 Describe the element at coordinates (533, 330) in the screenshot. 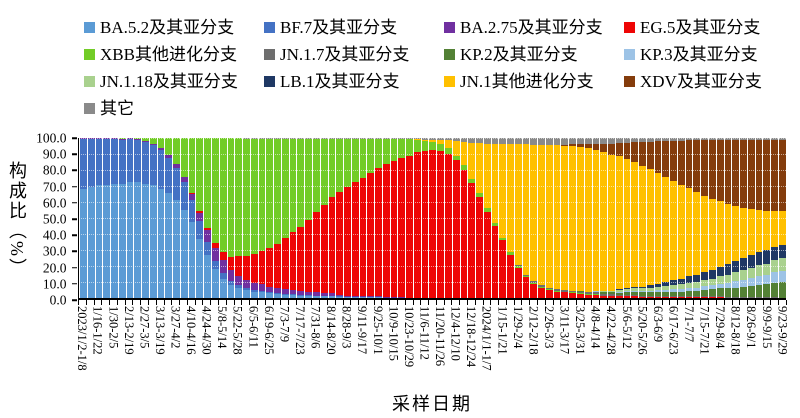

I see `x-tick-label: 2/12-2/18` at that location.